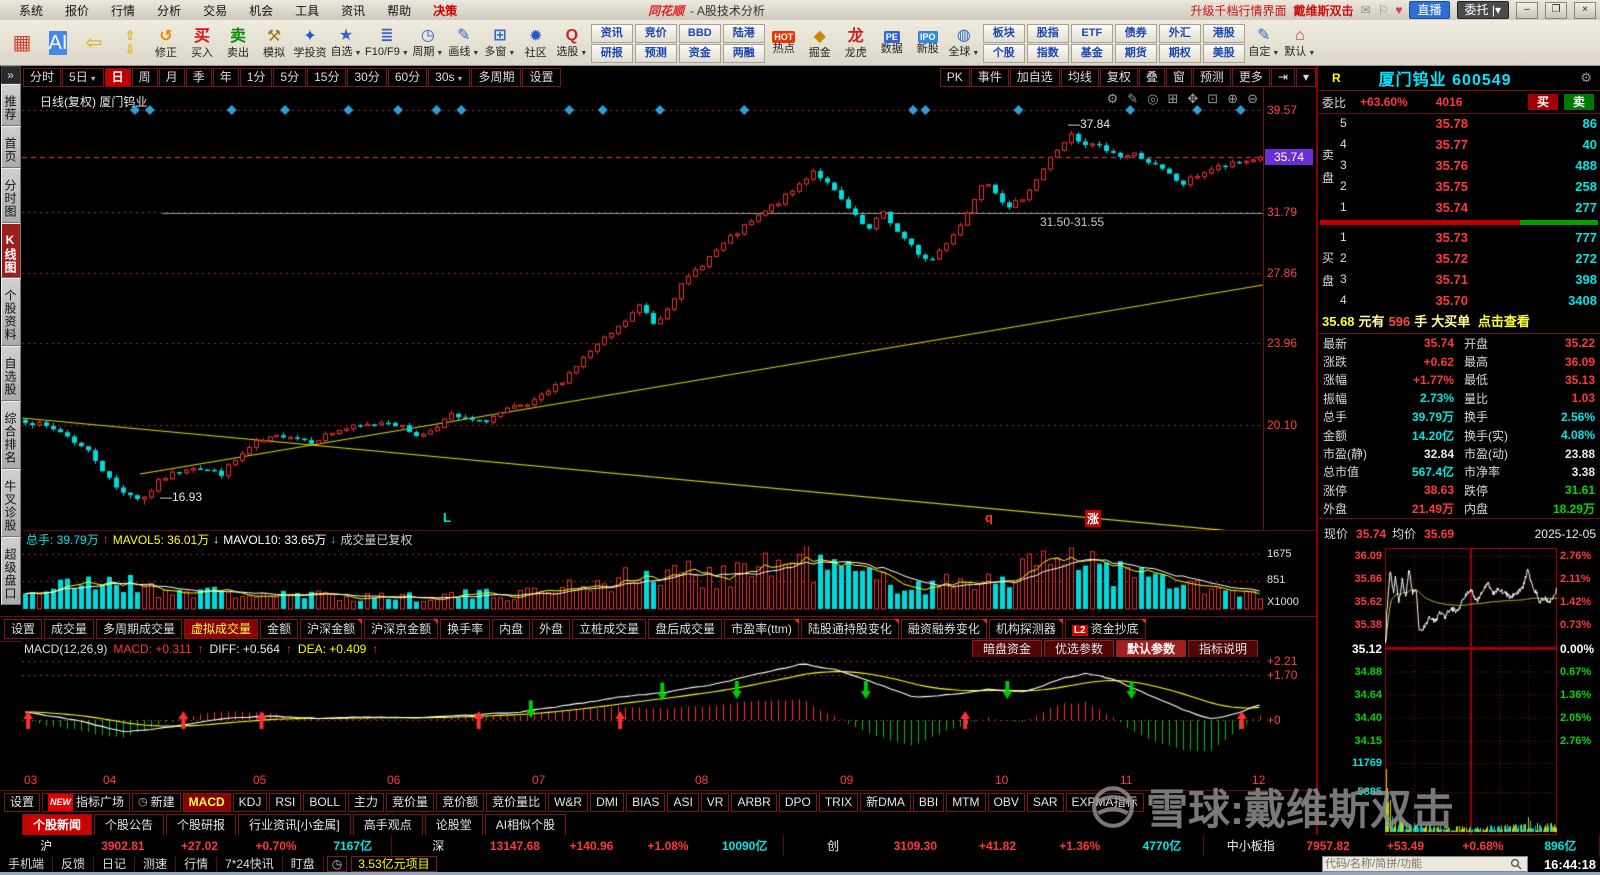 This screenshot has height=875, width=1600. I want to click on indicator-tab-盘后成交量: 盘后成交量, so click(685, 629).